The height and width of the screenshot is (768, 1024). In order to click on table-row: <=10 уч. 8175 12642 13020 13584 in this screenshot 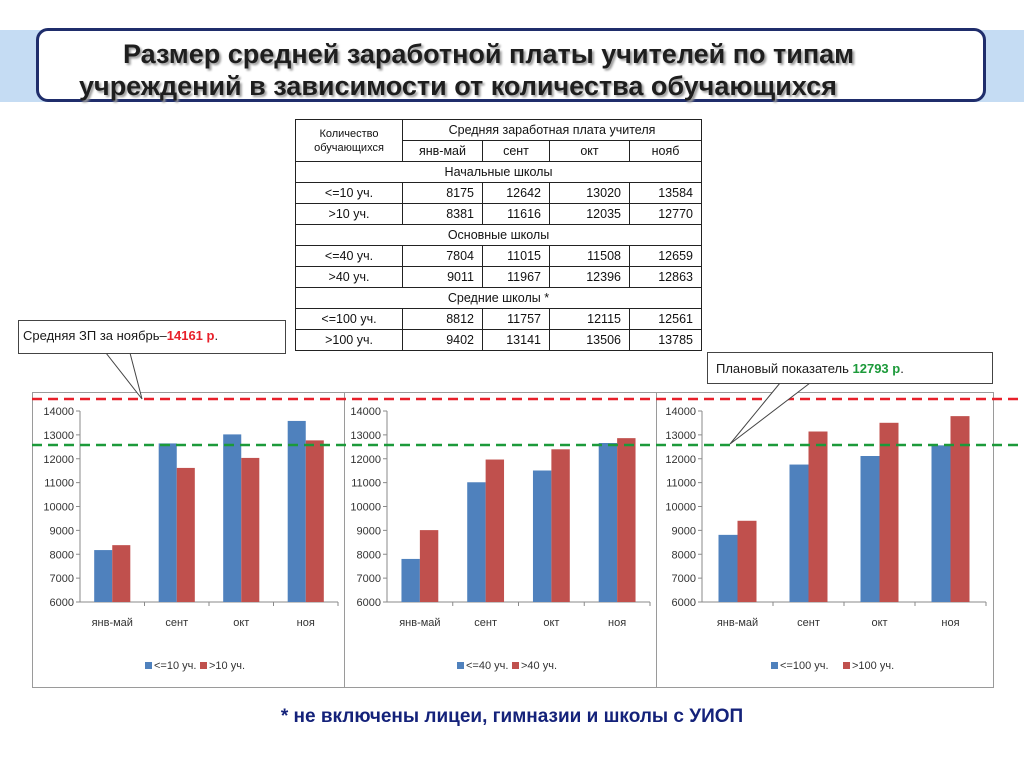, I will do `click(498, 193)`.